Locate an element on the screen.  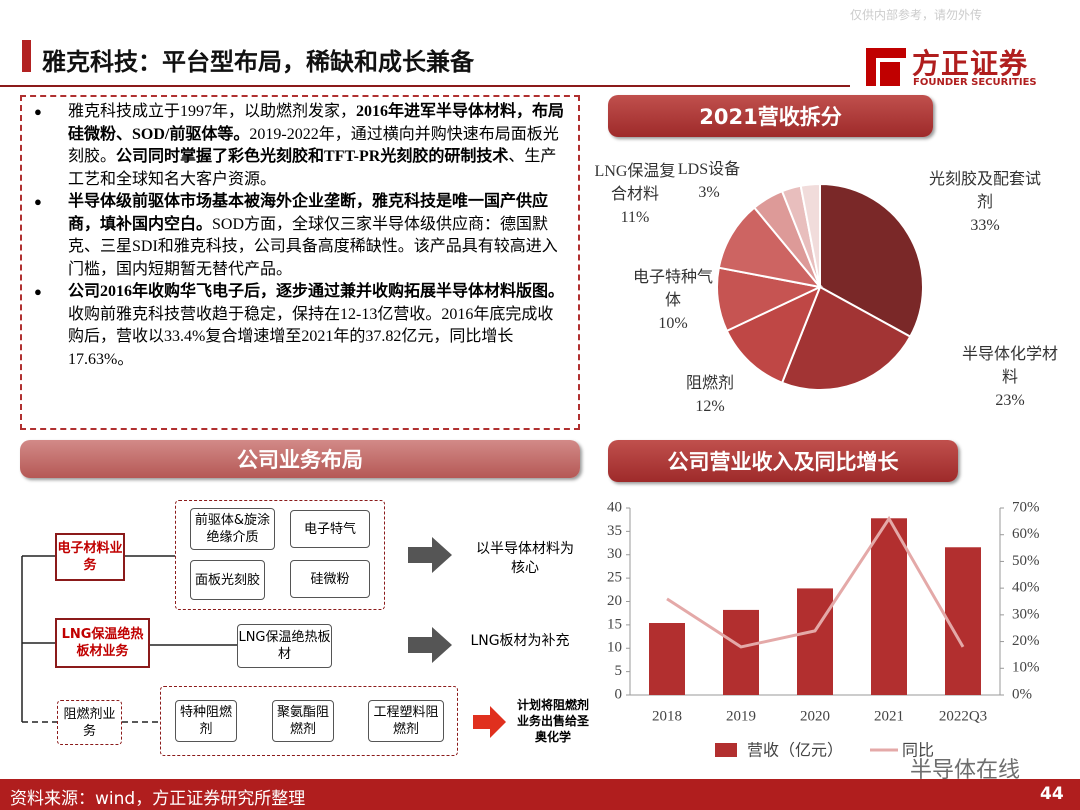
y2-tick-label: 70% is located at coordinates (1026, 507).